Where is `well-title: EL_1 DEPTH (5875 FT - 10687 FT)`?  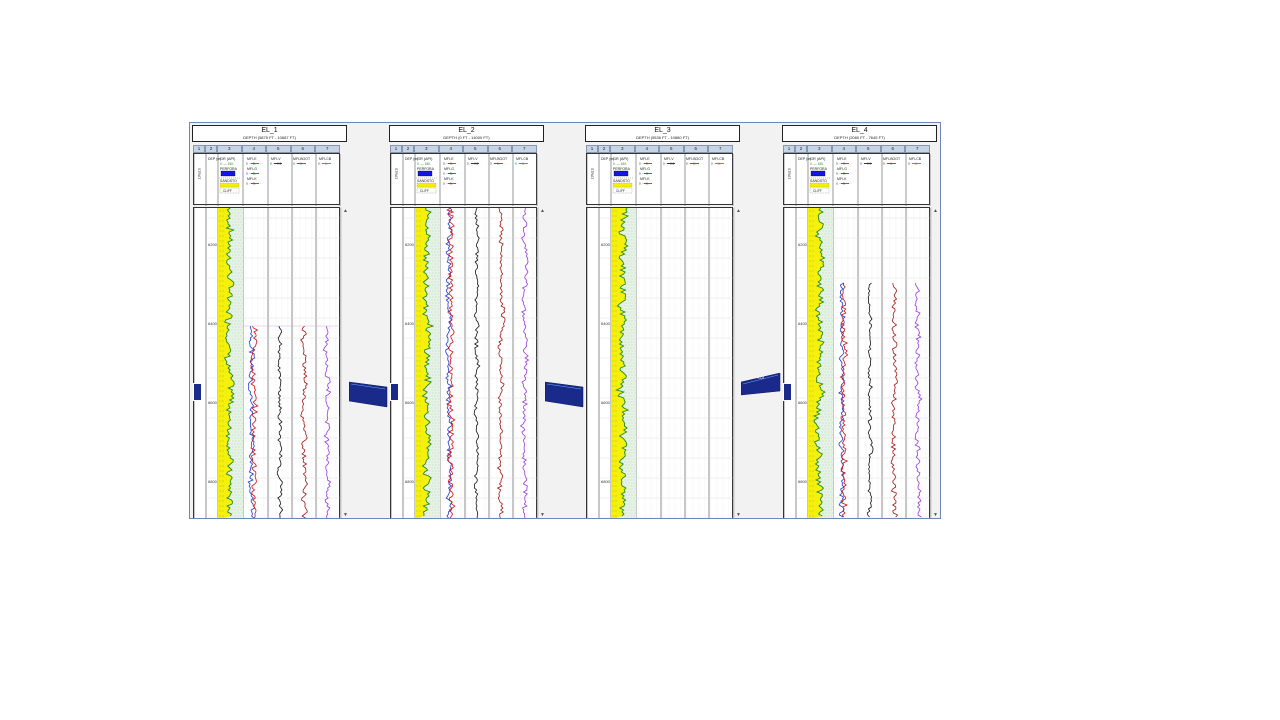 well-title: EL_1 DEPTH (5875 FT - 10687 FT) is located at coordinates (269, 133).